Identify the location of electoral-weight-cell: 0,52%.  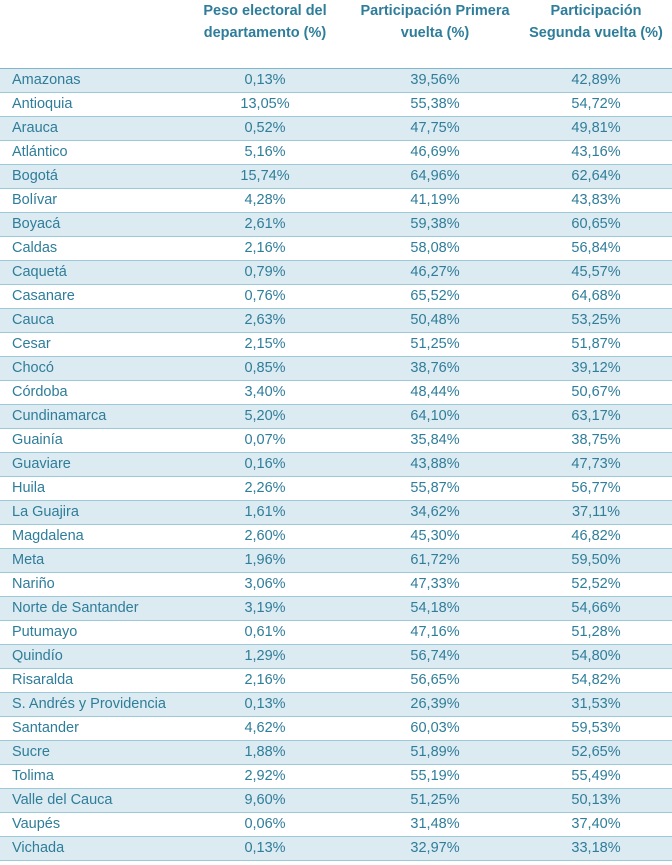
(265, 128).